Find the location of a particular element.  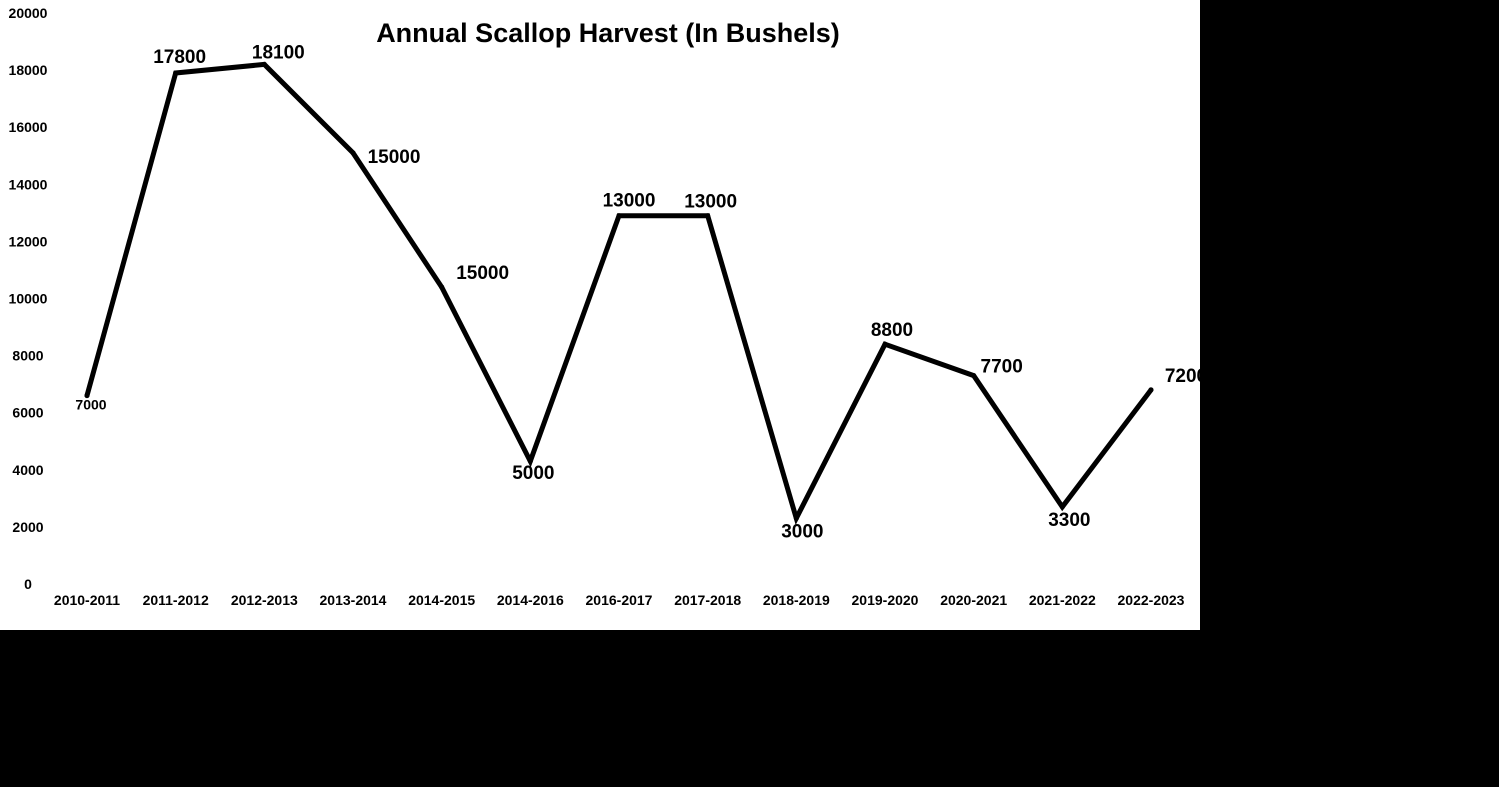

x-tick-label: 2019-2020 is located at coordinates (885, 600).